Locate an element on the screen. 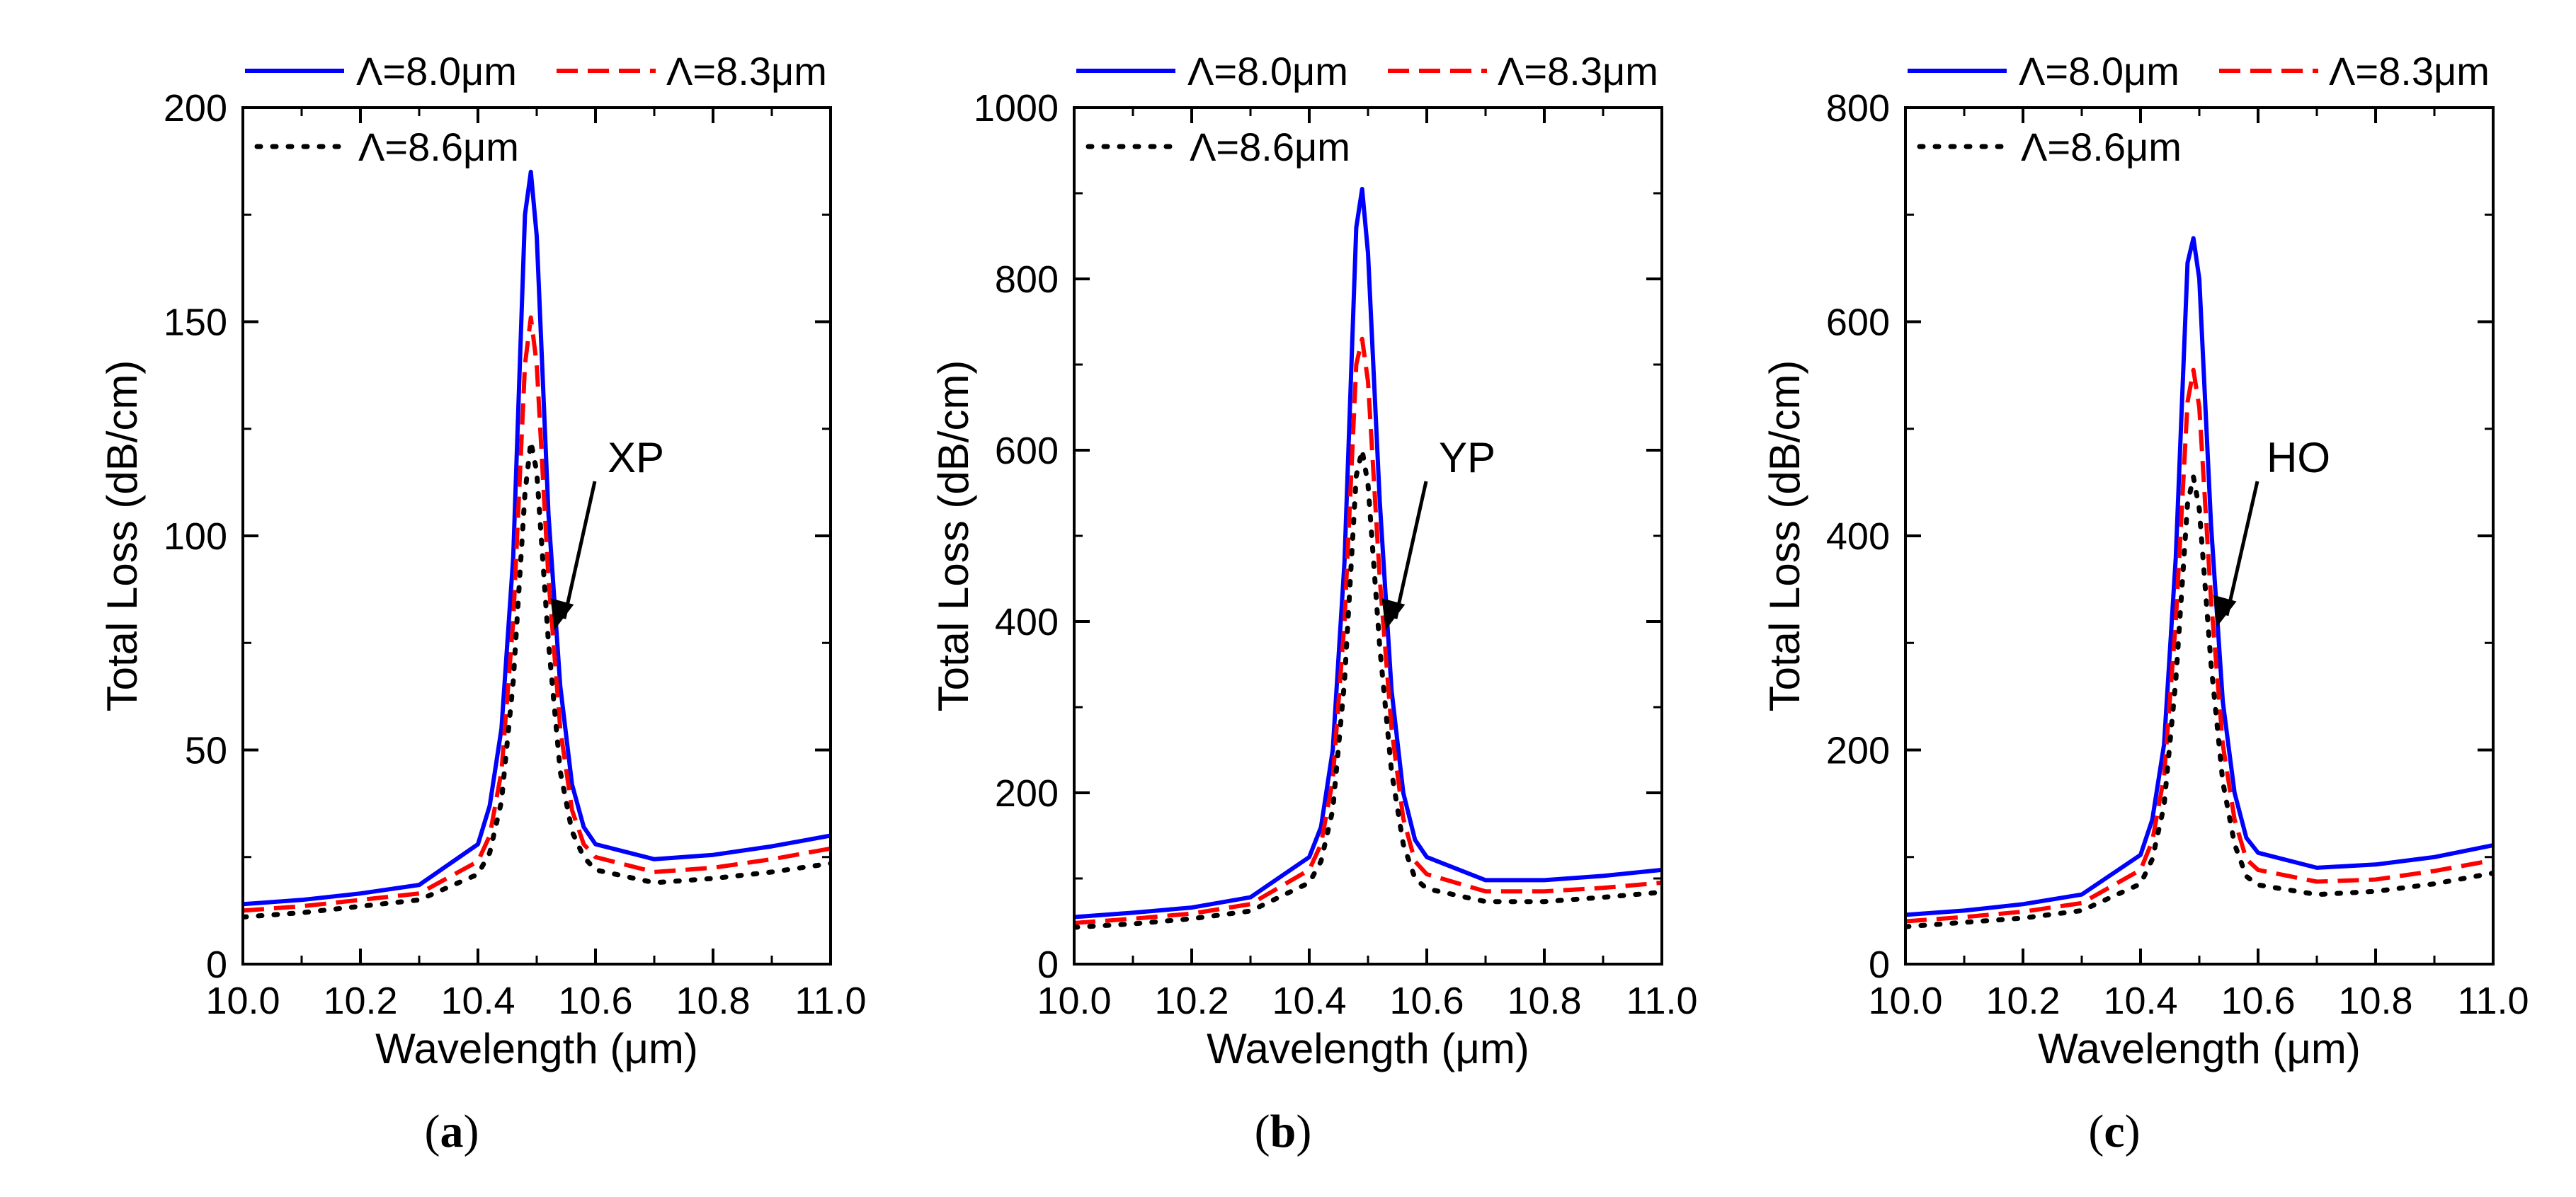  panel-caption: (a) is located at coordinates (452, 1131).